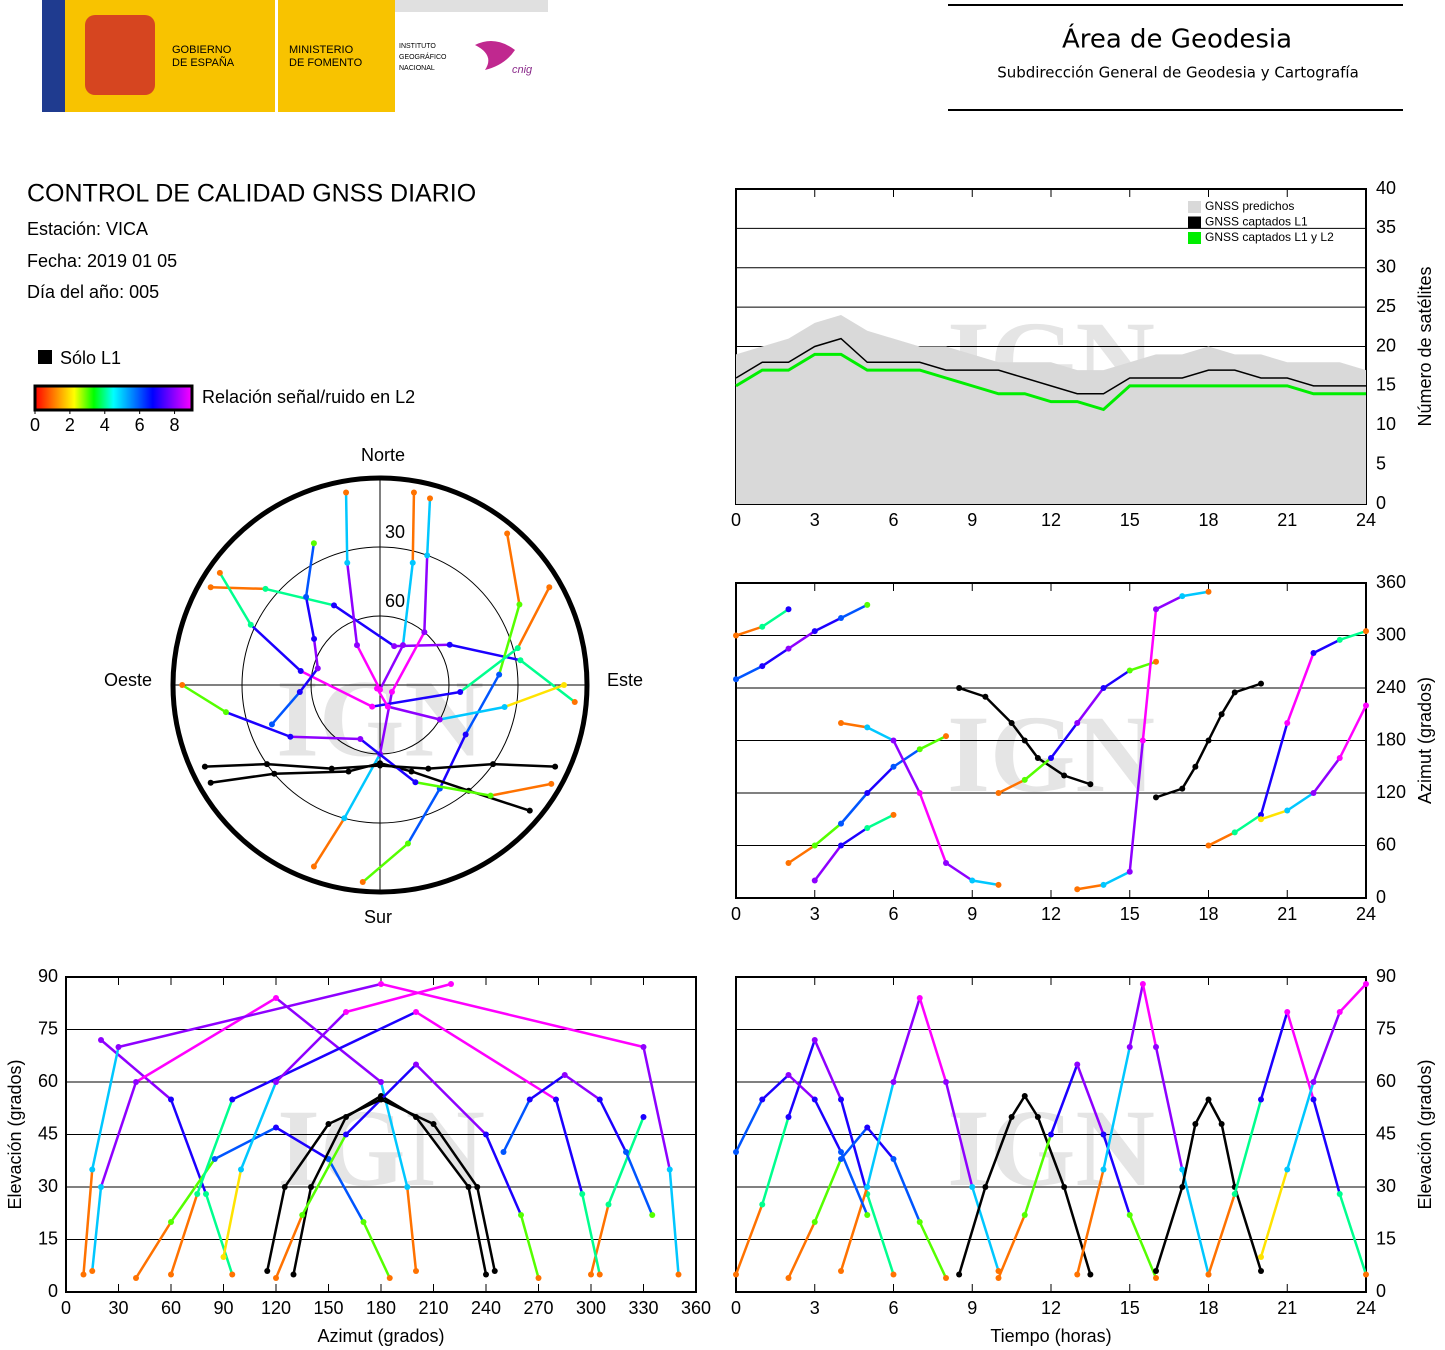 This screenshot has height=1350, width=1445. Describe the element at coordinates (1425, 1134) in the screenshot. I see `y-axis-label: Elevación (grados)` at that location.